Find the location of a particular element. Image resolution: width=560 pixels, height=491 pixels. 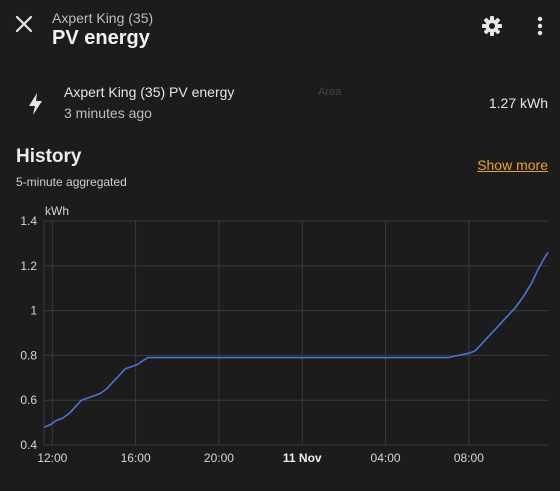

x-tick-label: 16:00 is located at coordinates (136, 458).